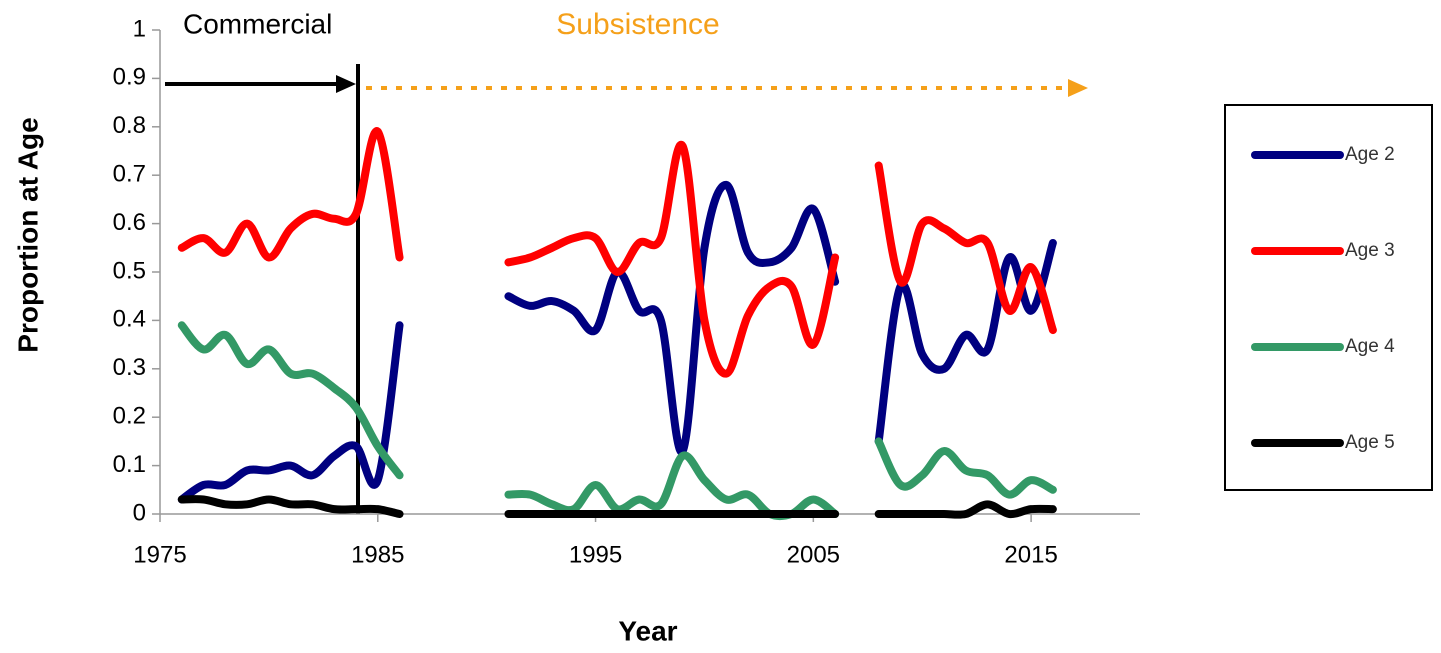 The image size is (1441, 653). What do you see at coordinates (647, 630) in the screenshot?
I see `x-axis-label: Year` at bounding box center [647, 630].